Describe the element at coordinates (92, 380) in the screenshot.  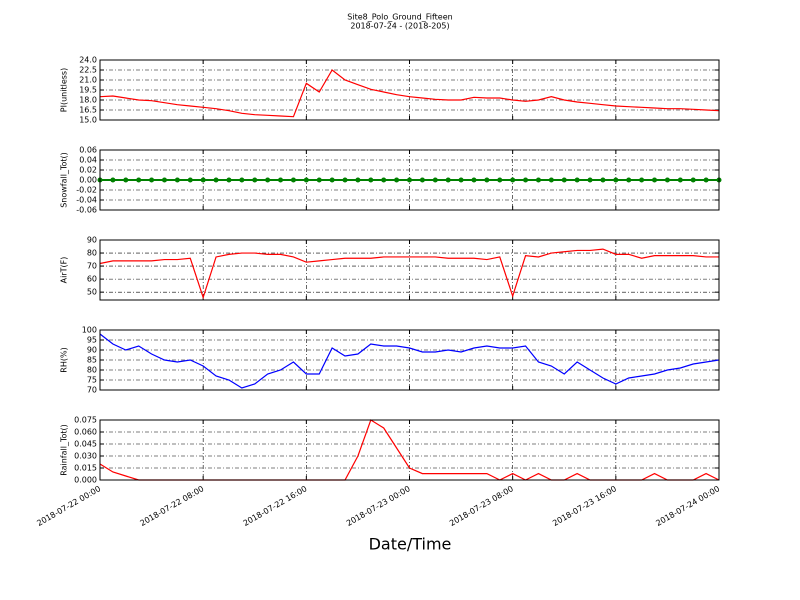
I see `y-tick-label: 75` at that location.